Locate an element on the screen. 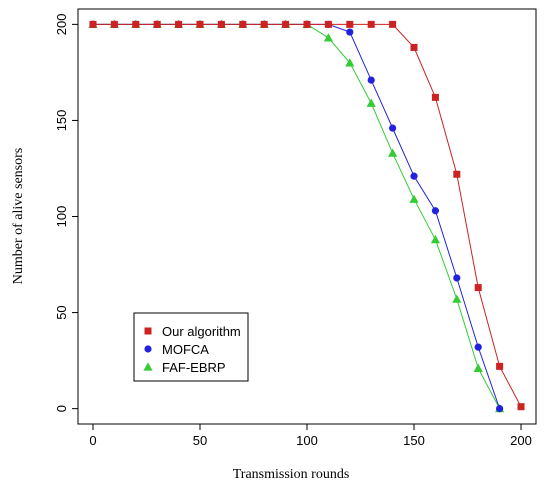  legend-label: Our algorithm is located at coordinates (201, 331).